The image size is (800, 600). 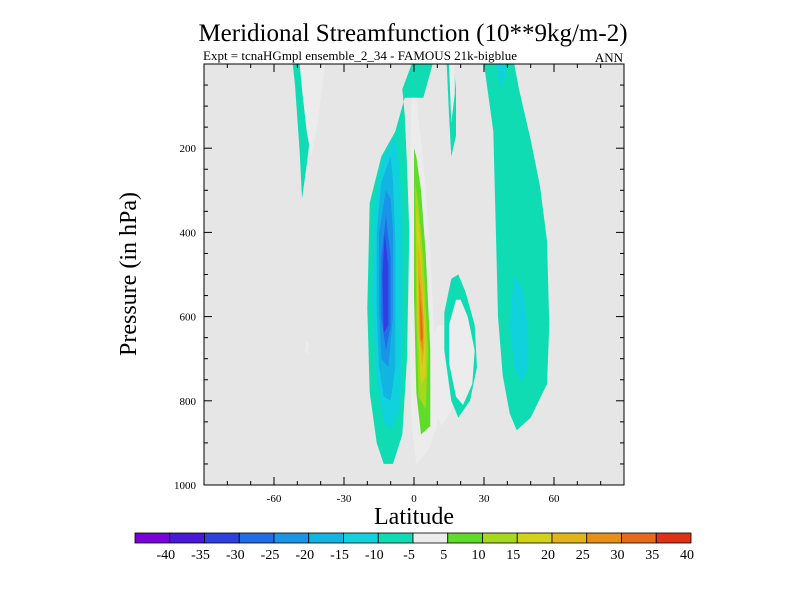 What do you see at coordinates (200, 555) in the screenshot?
I see `colorbar-label: -35` at bounding box center [200, 555].